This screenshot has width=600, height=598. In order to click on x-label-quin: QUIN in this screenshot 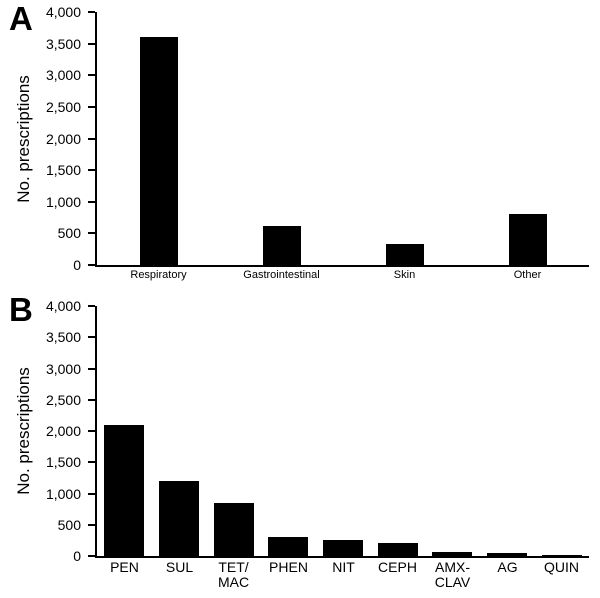, I will do `click(561, 567)`.